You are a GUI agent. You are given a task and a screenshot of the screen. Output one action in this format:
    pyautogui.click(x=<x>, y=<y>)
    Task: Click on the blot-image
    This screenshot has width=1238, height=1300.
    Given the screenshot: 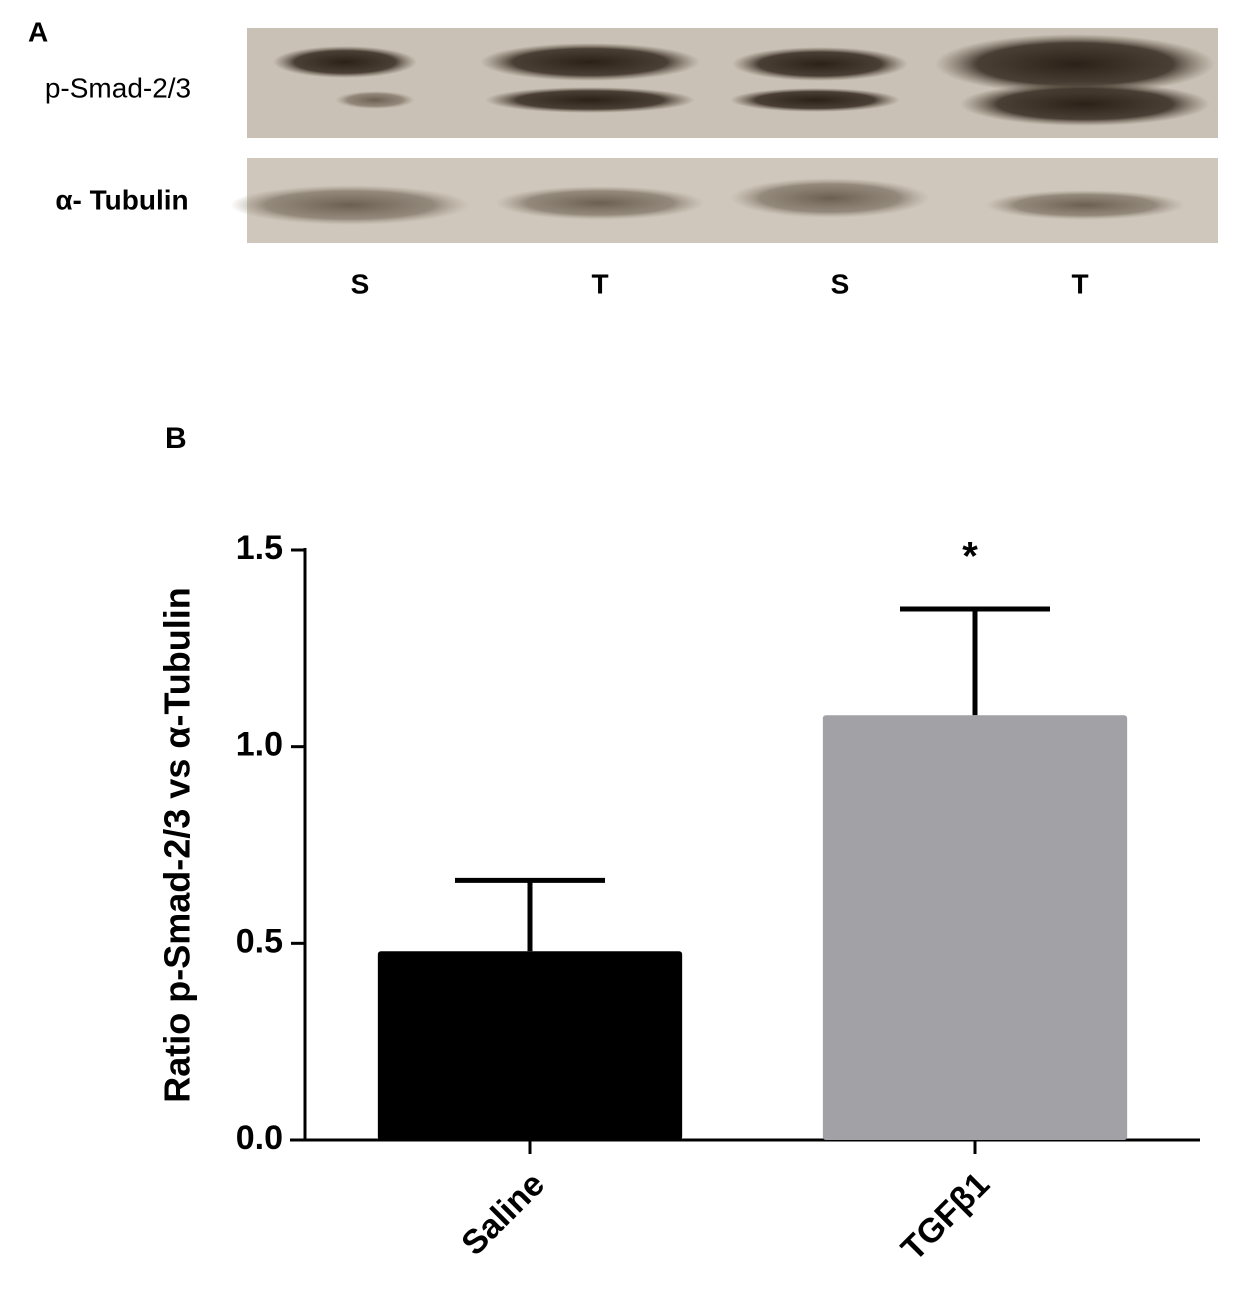 What is the action you would take?
    pyautogui.click(x=724, y=135)
    